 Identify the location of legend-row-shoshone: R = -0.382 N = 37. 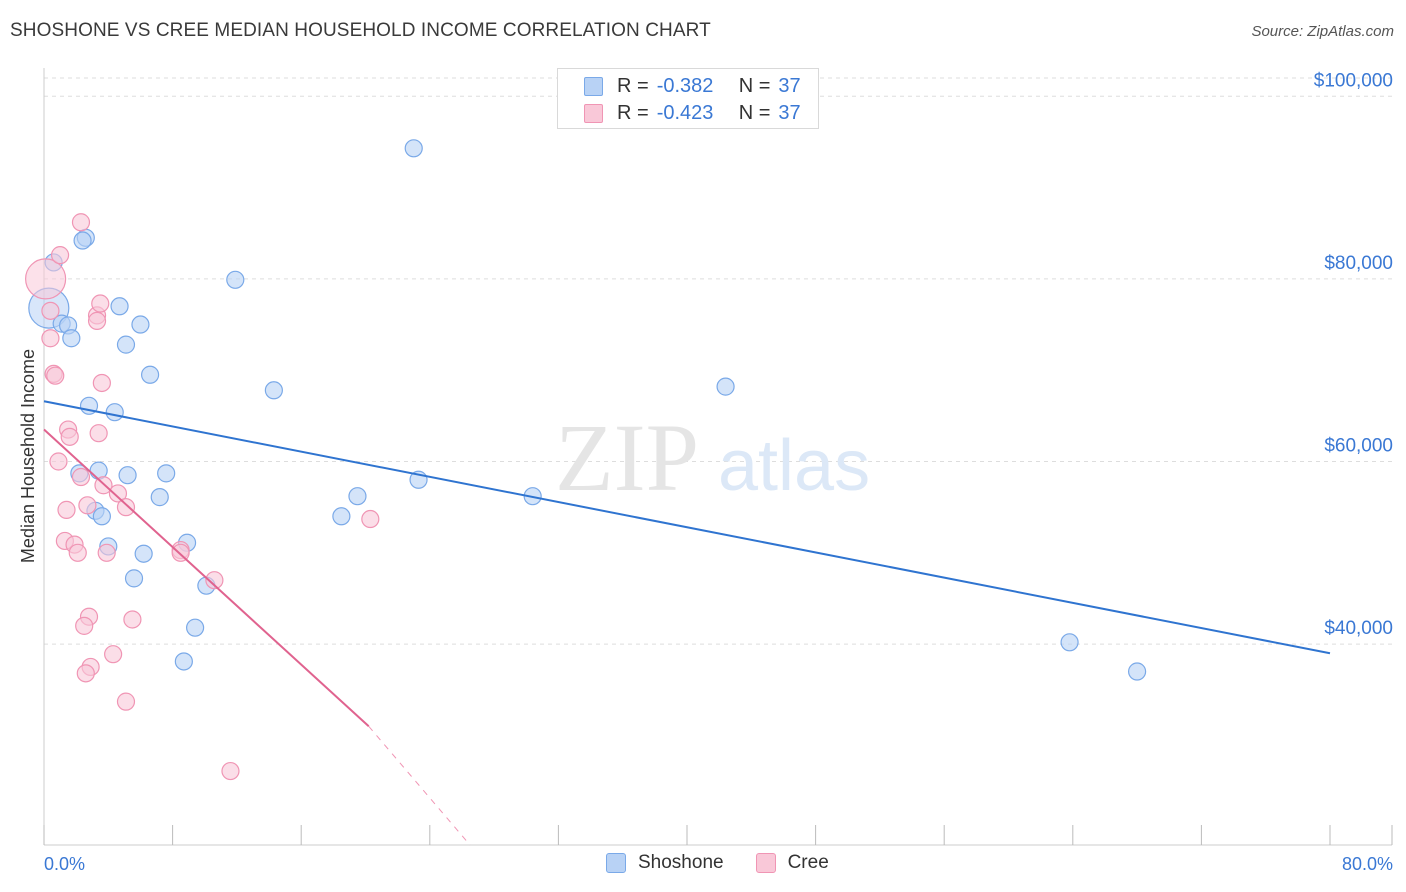
(692, 86).